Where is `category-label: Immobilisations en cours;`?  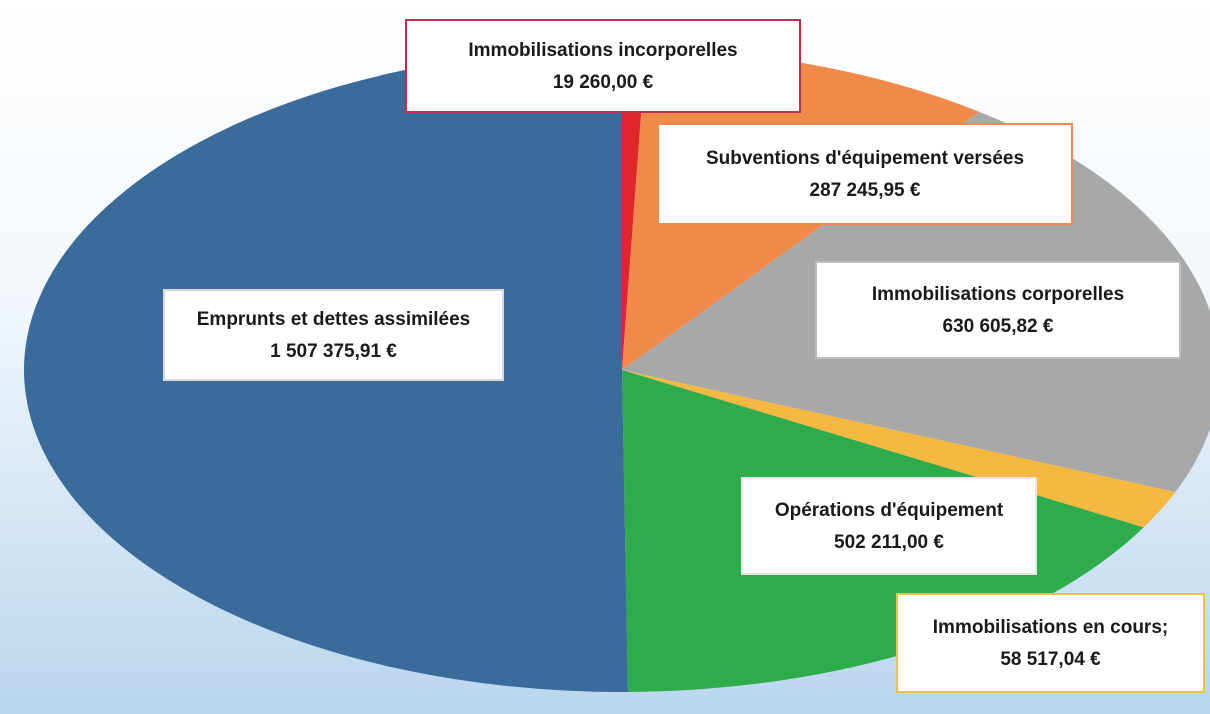 category-label: Immobilisations en cours; is located at coordinates (1050, 627).